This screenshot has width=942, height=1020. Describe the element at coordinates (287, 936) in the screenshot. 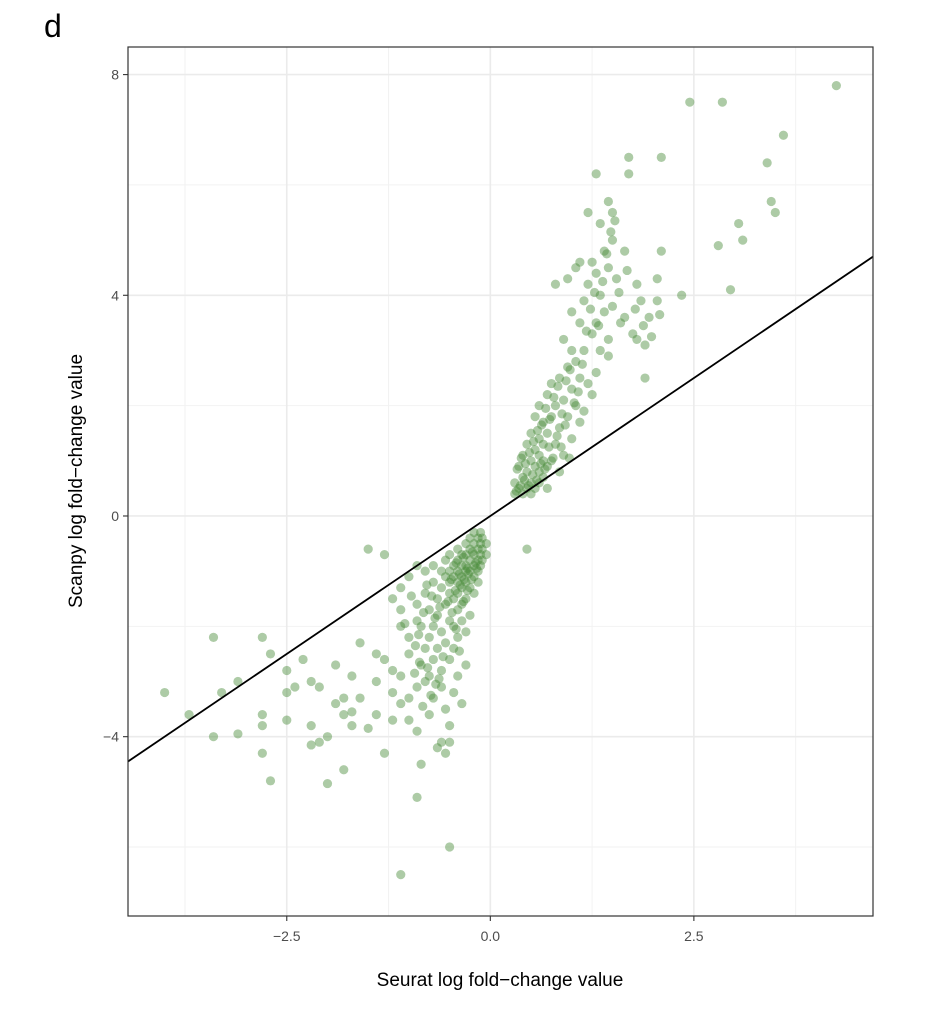

I see `x-tick-label: −2.5` at that location.